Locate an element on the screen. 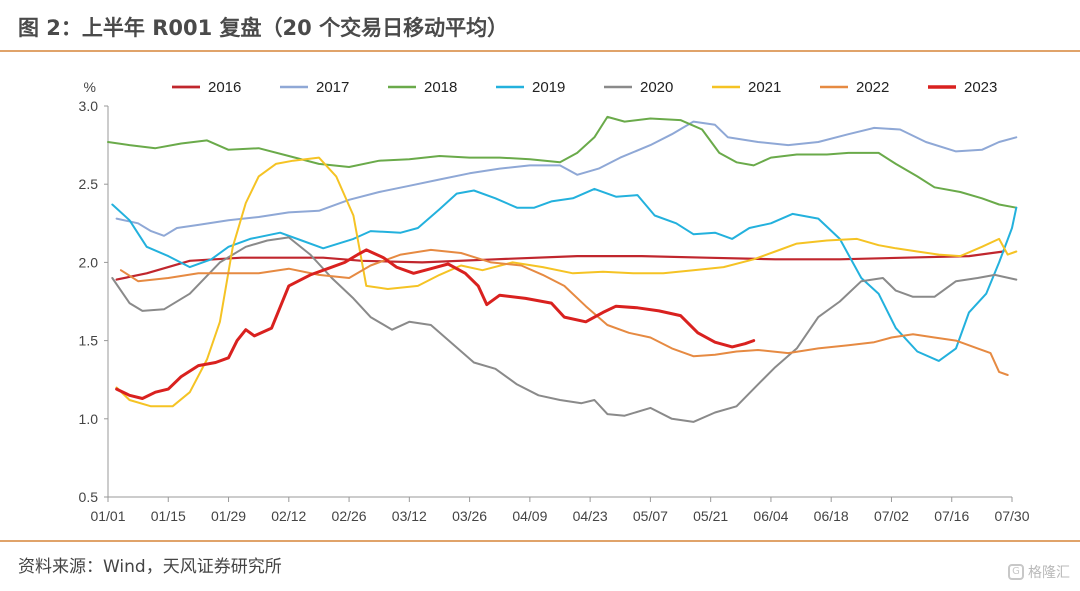 Image resolution: width=1080 pixels, height=591 pixels. x-tick-label: 01/29 is located at coordinates (228, 516).